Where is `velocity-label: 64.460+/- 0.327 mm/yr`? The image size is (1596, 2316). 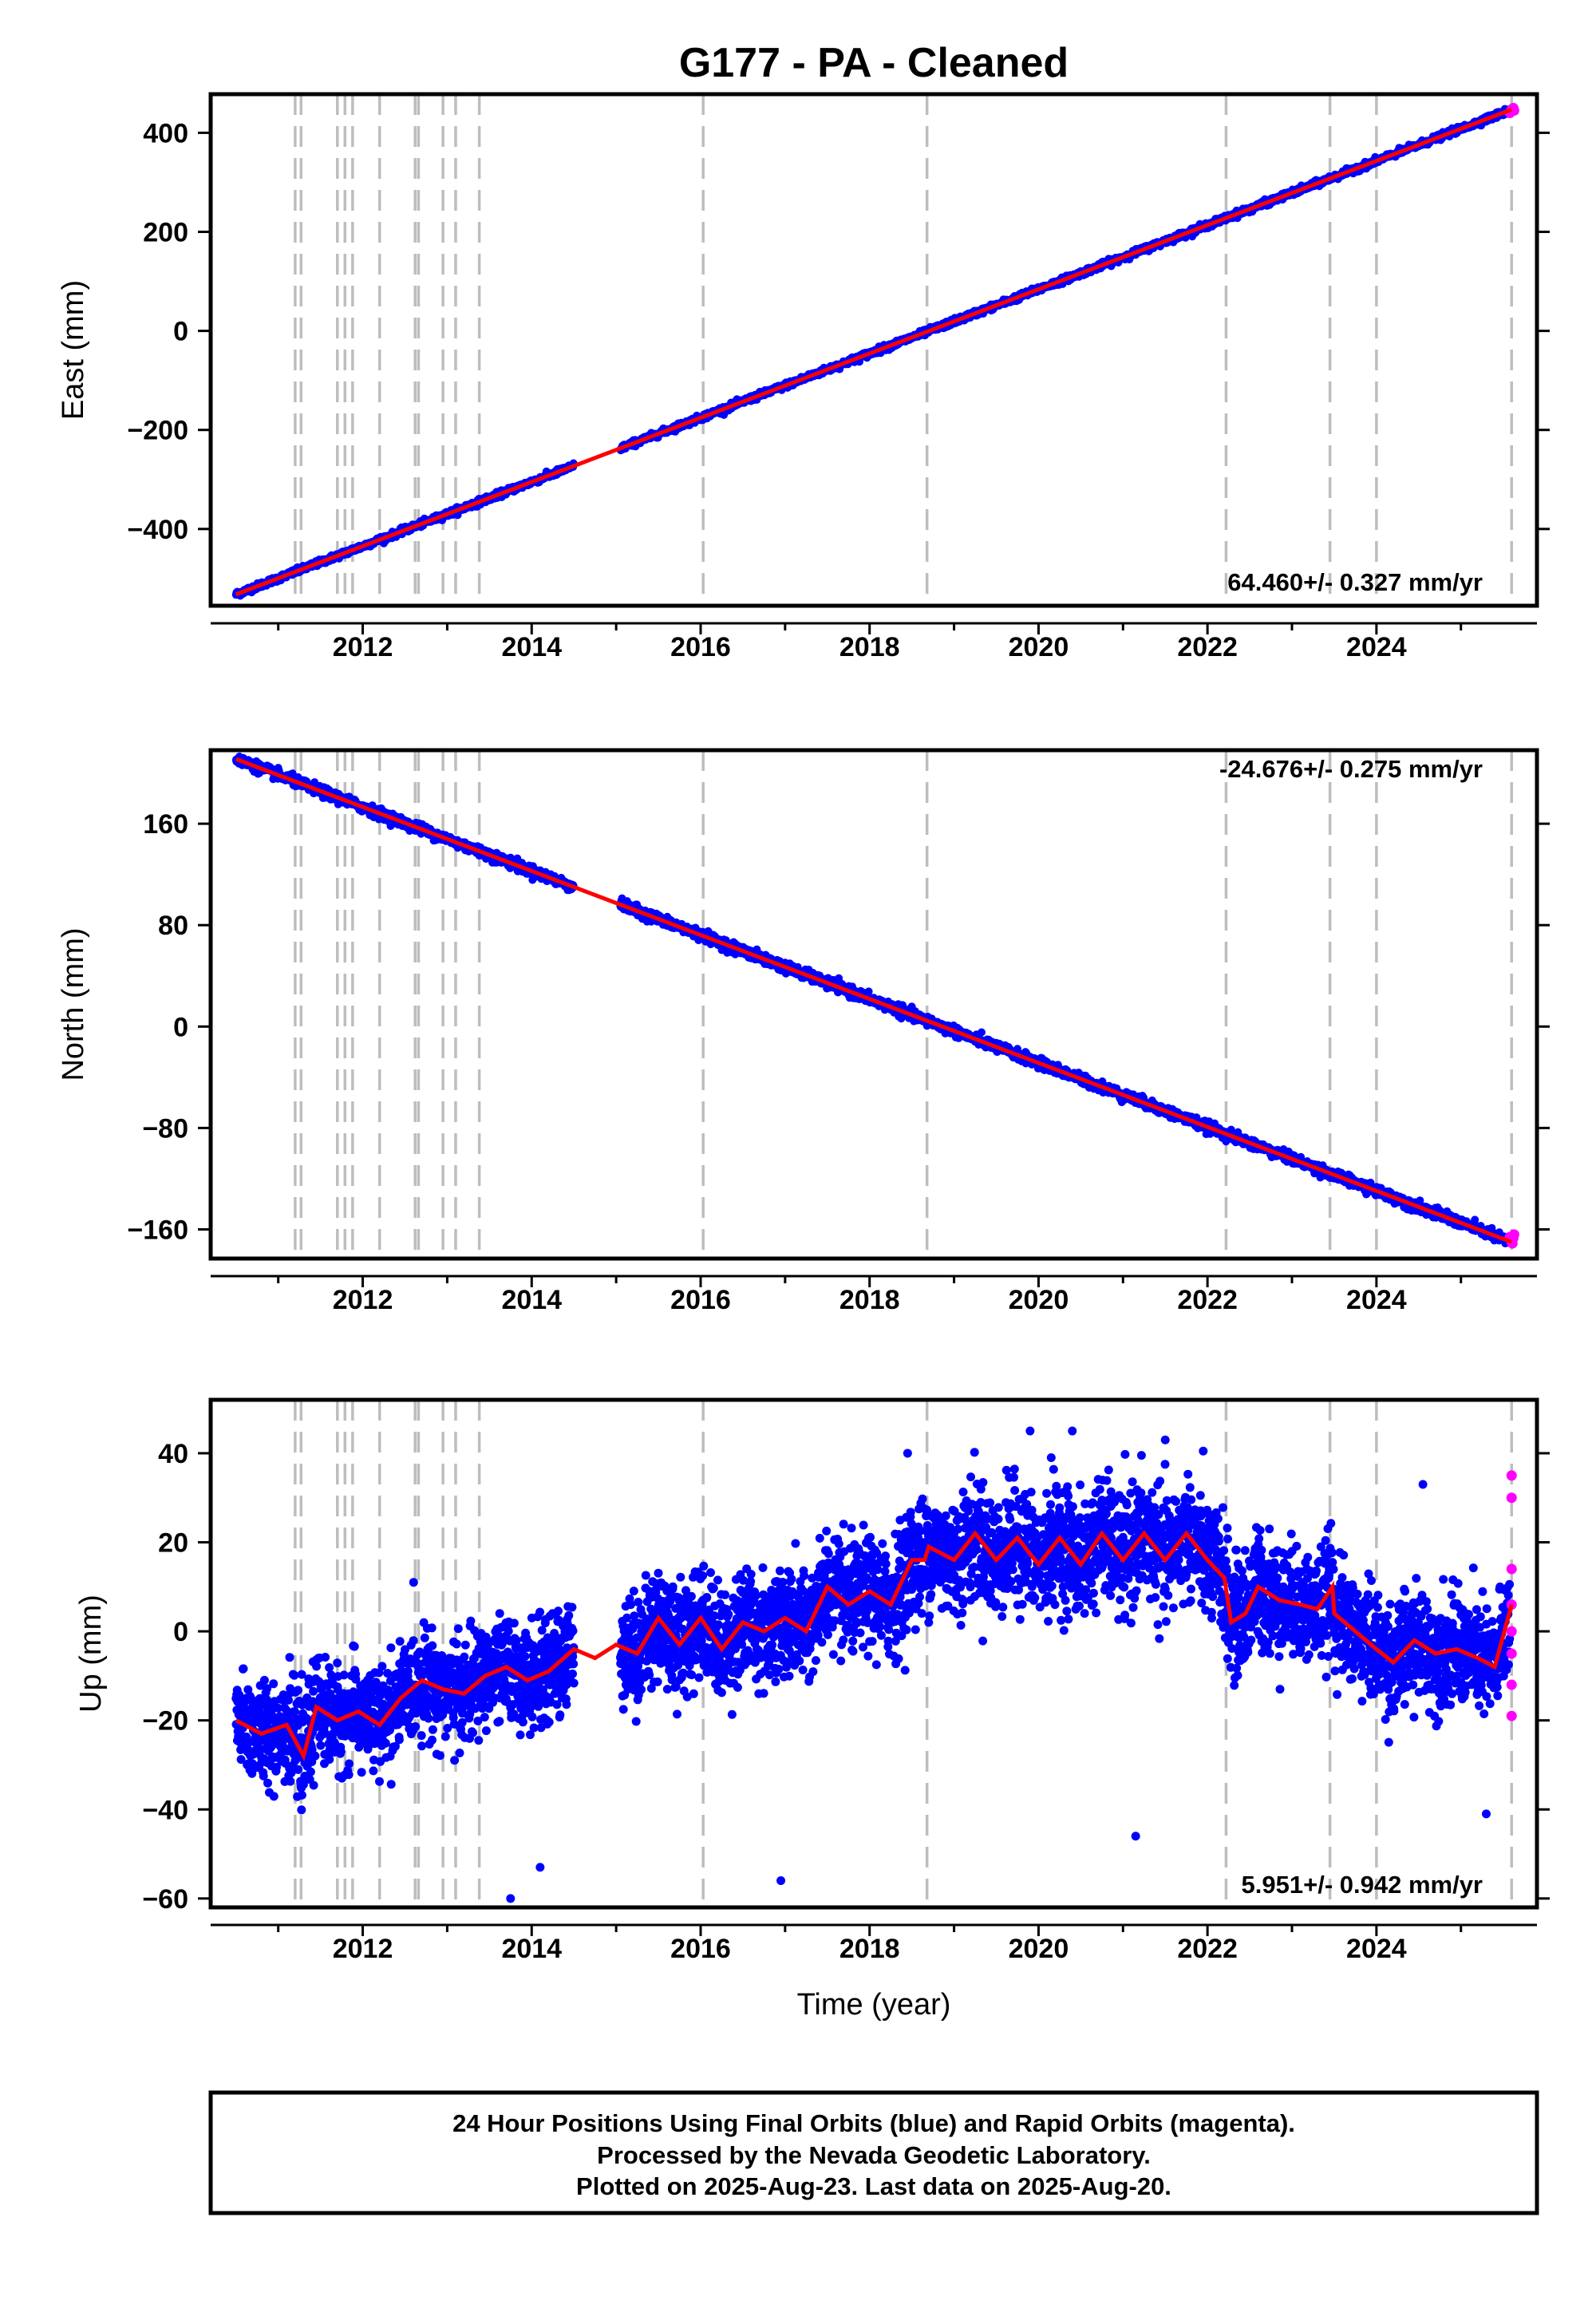 velocity-label: 64.460+/- 0.327 mm/yr is located at coordinates (1355, 582).